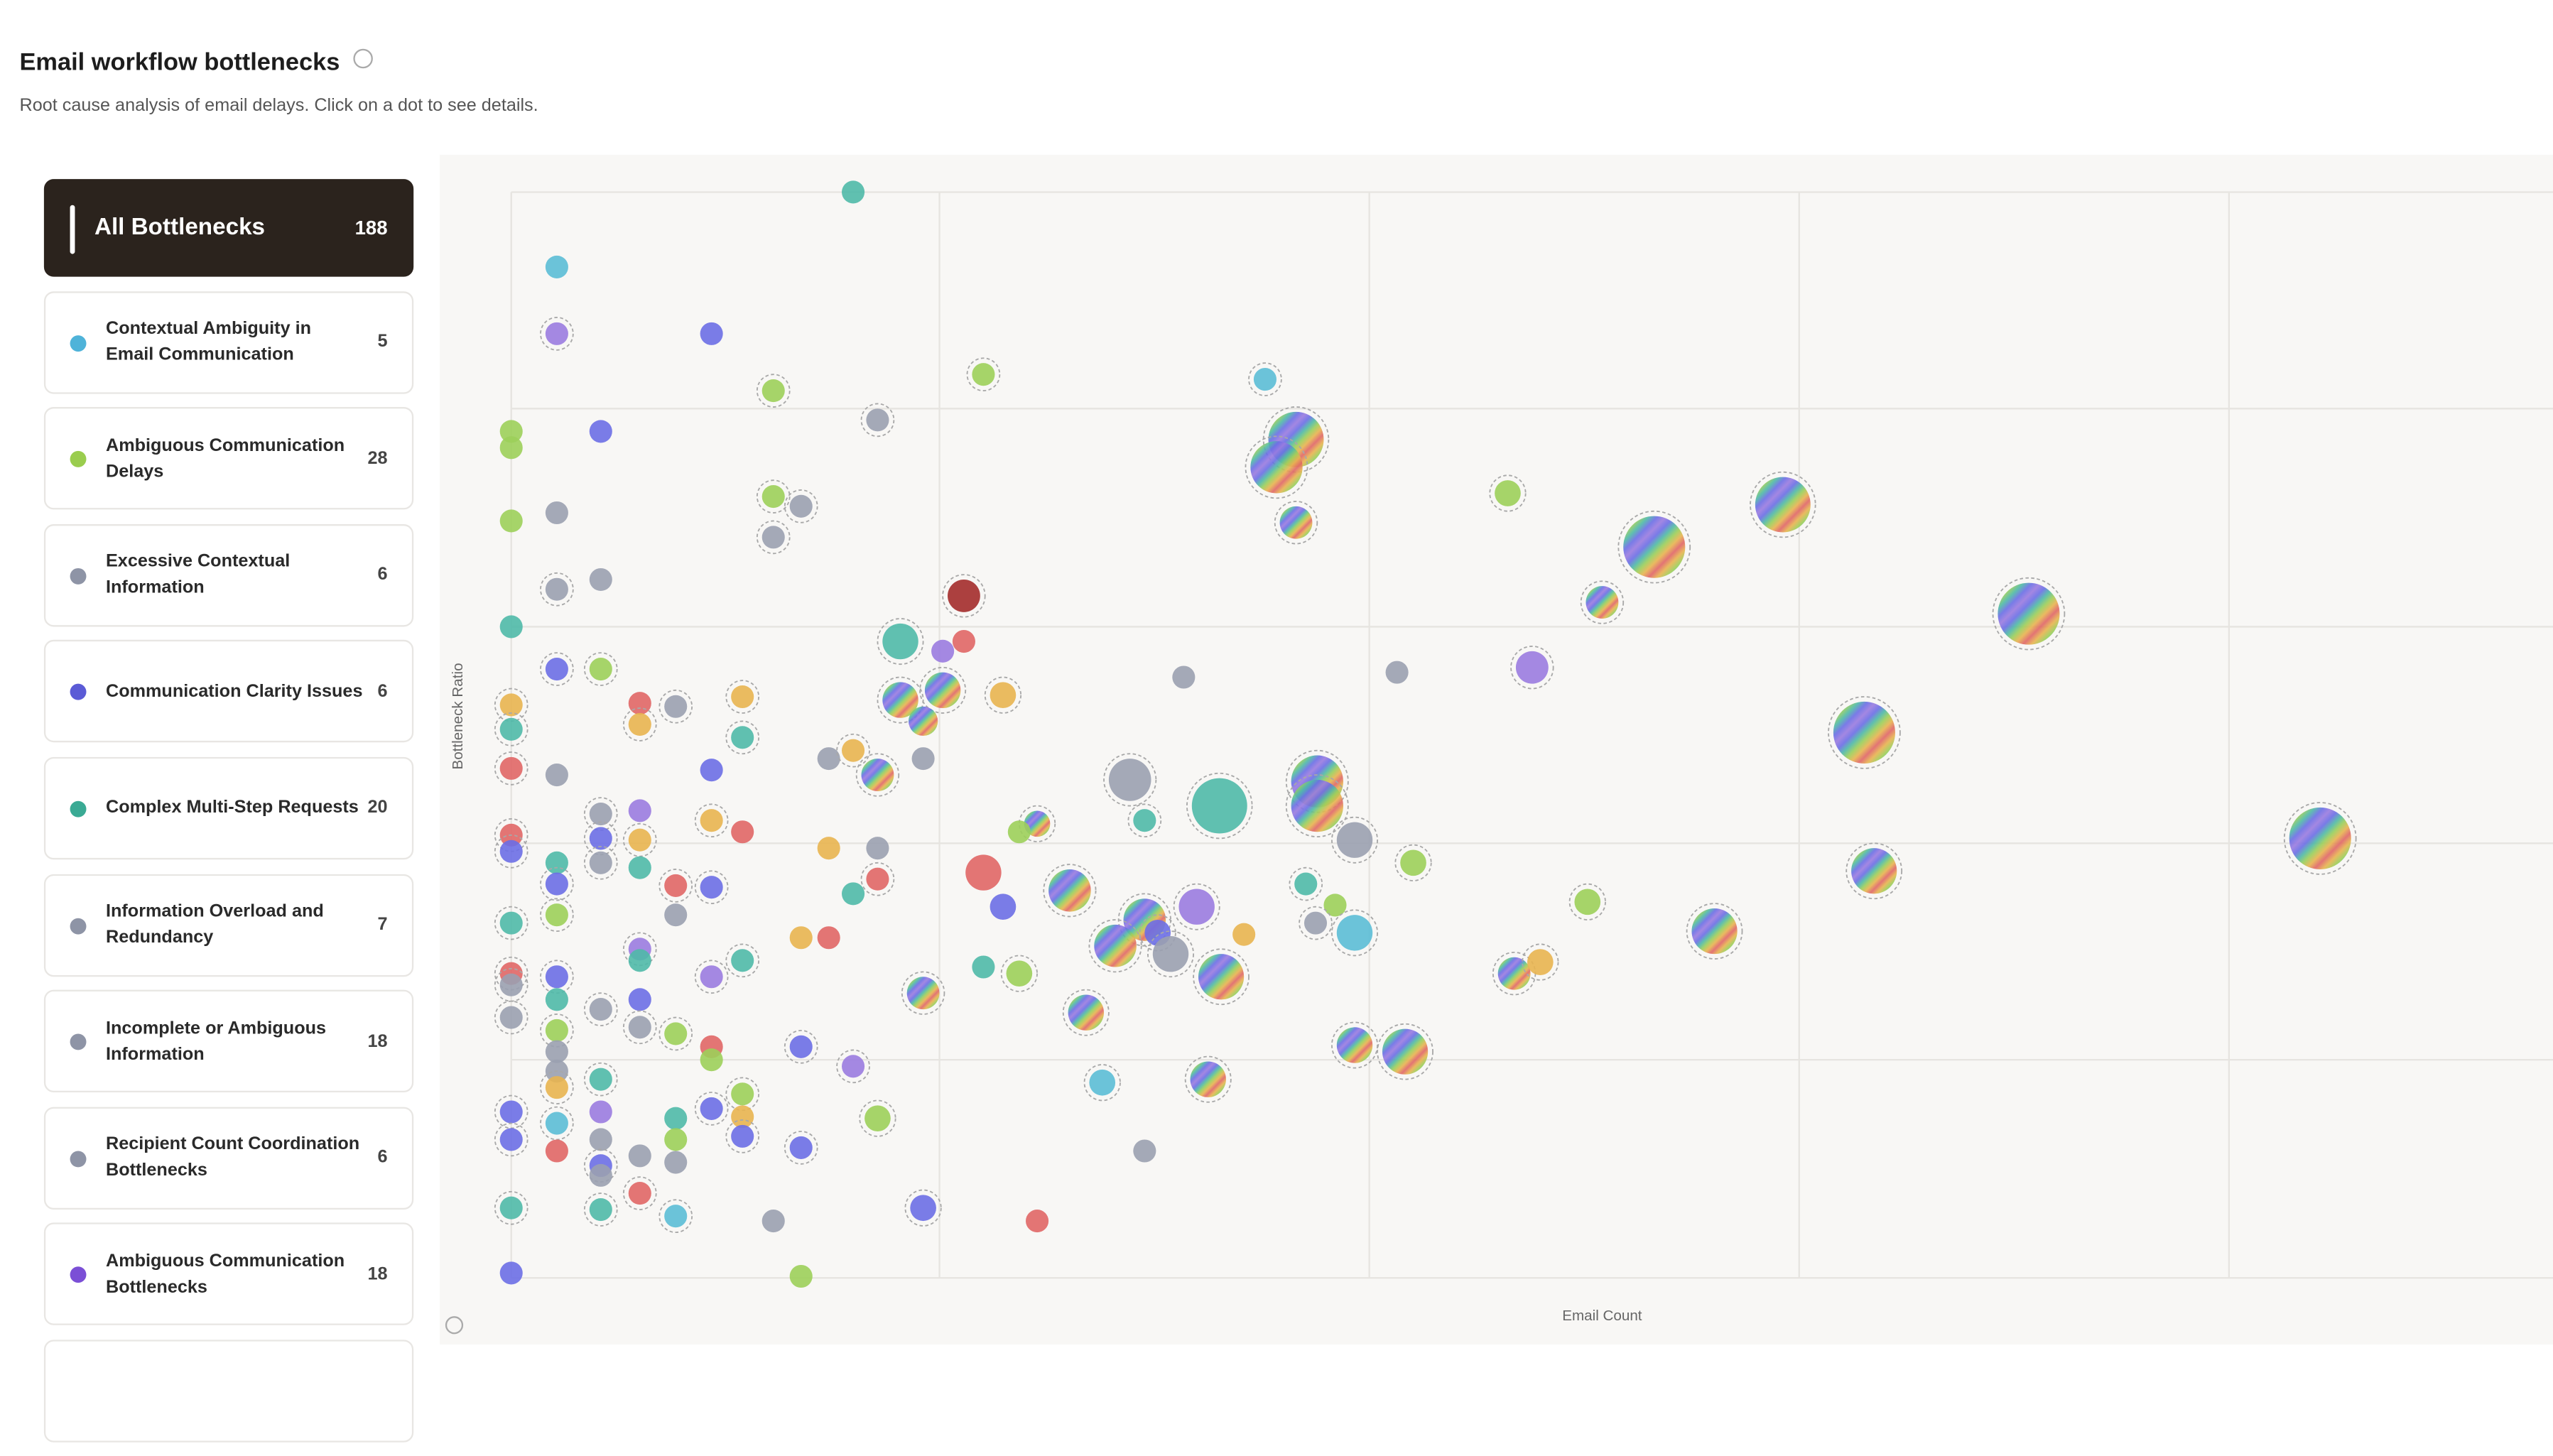  I want to click on category-card: Complex Multi-Step Requests 20, so click(228, 808).